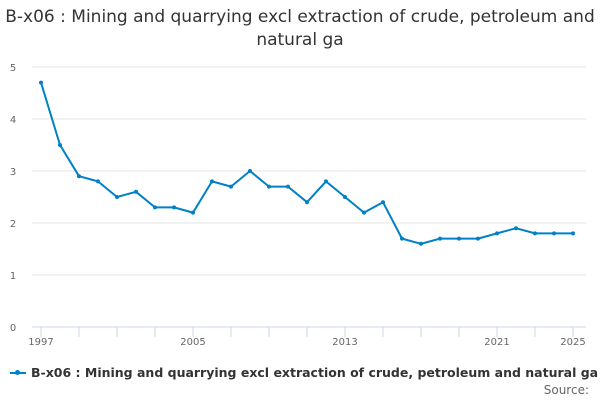 The width and height of the screenshot is (600, 400). What do you see at coordinates (40, 342) in the screenshot?
I see `x-tick-label: 1997` at bounding box center [40, 342].